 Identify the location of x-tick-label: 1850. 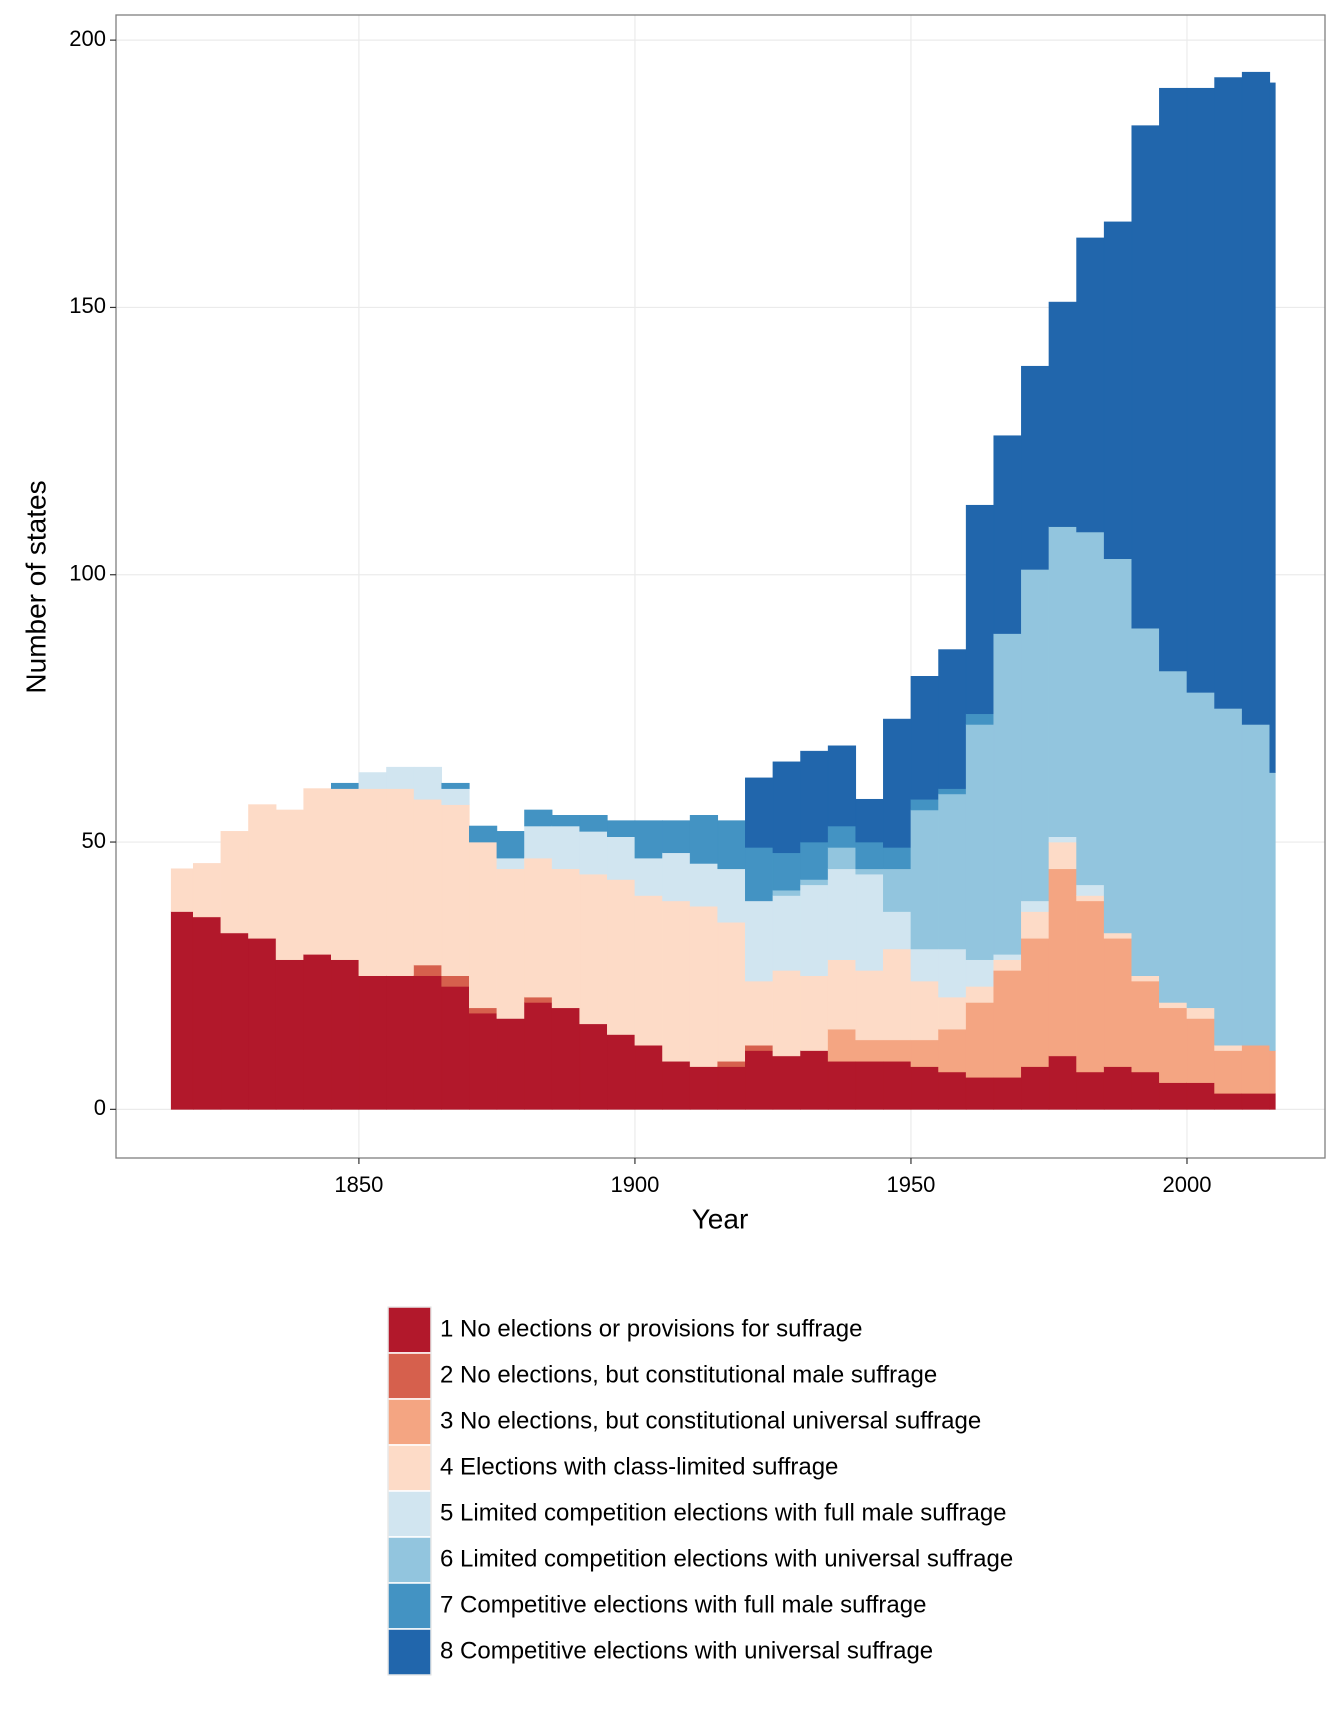
(358, 1184).